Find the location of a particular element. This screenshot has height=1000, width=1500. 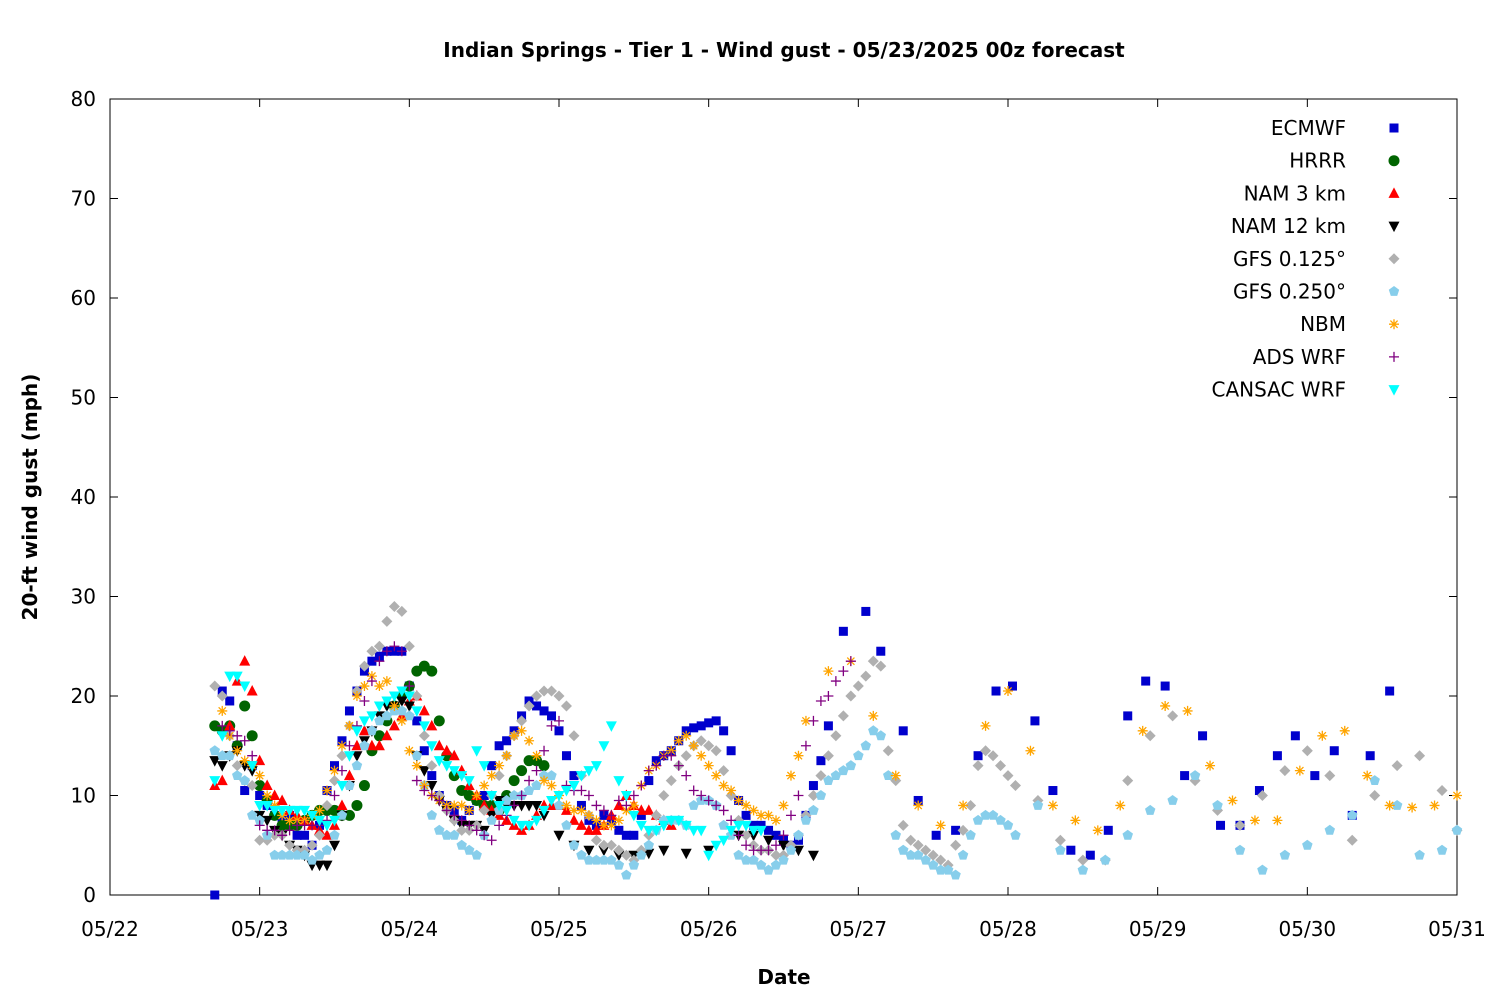

x-axis-label: Date is located at coordinates (783, 977).